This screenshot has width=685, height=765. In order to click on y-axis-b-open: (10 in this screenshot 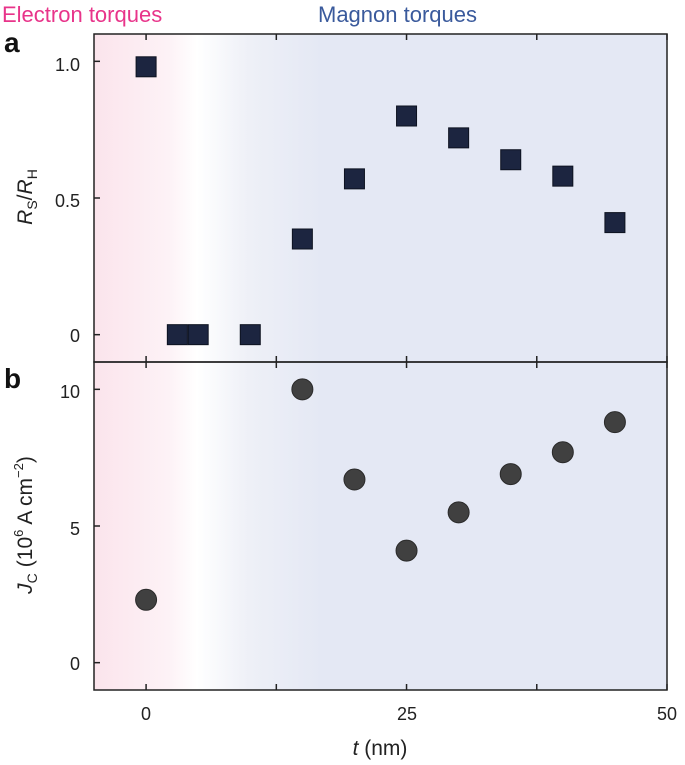, I will do `click(25, 552)`.